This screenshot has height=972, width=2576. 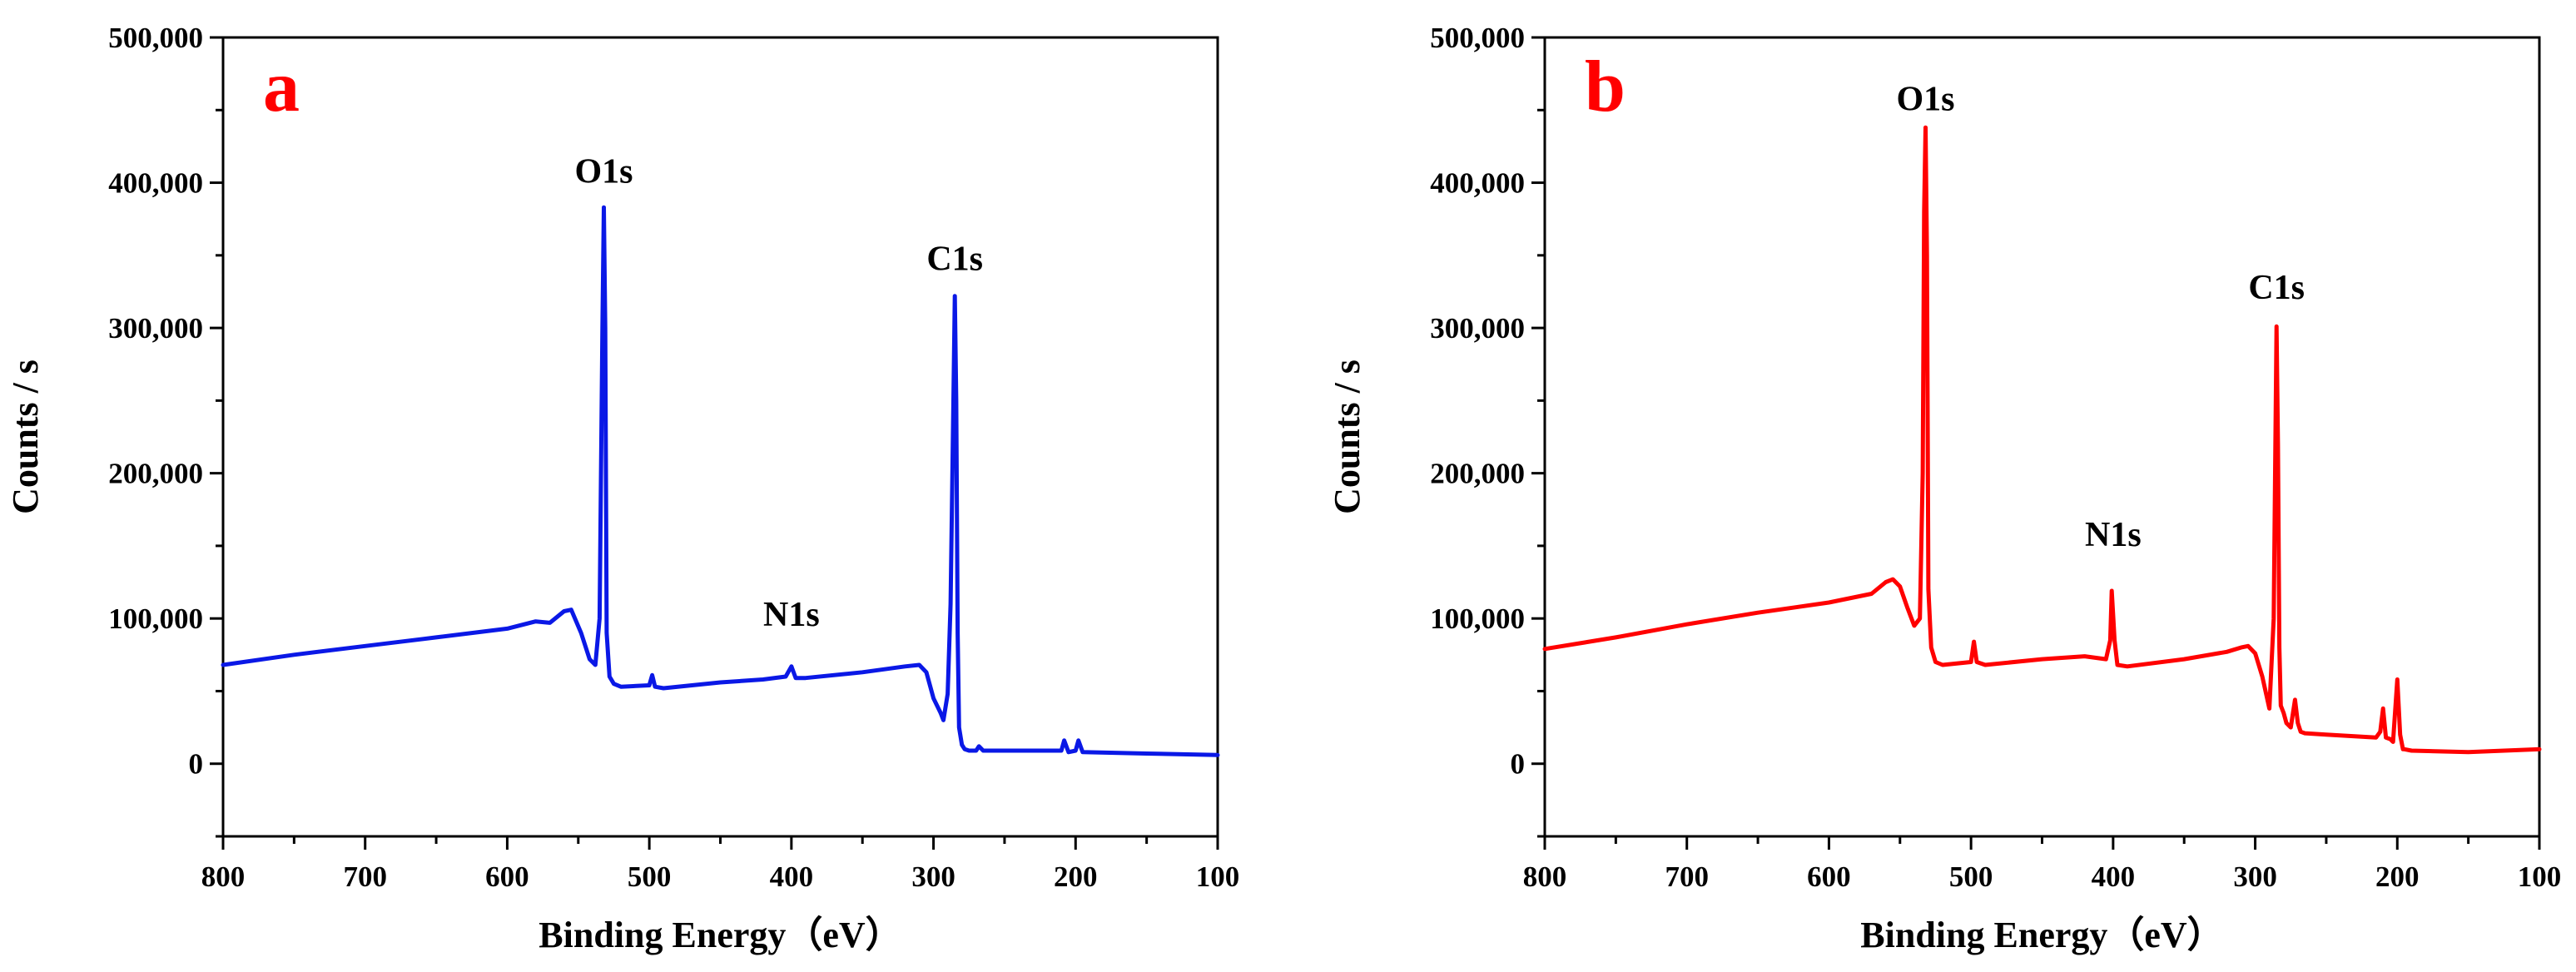 What do you see at coordinates (281, 87) in the screenshot?
I see `panel-letter: a` at bounding box center [281, 87].